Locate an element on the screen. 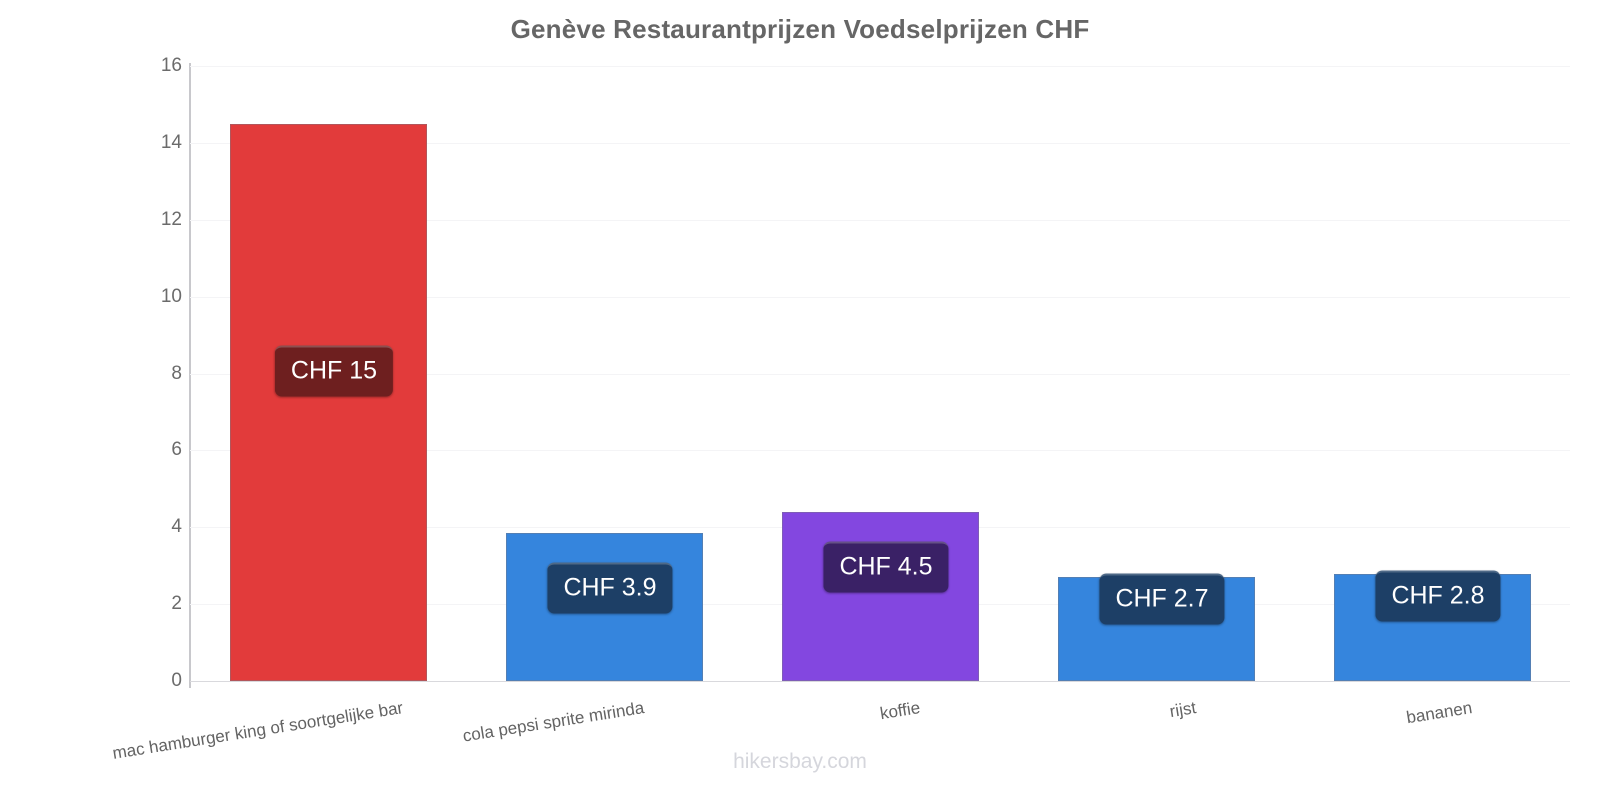  y-axis-tick-label: 8 is located at coordinates (176, 373).